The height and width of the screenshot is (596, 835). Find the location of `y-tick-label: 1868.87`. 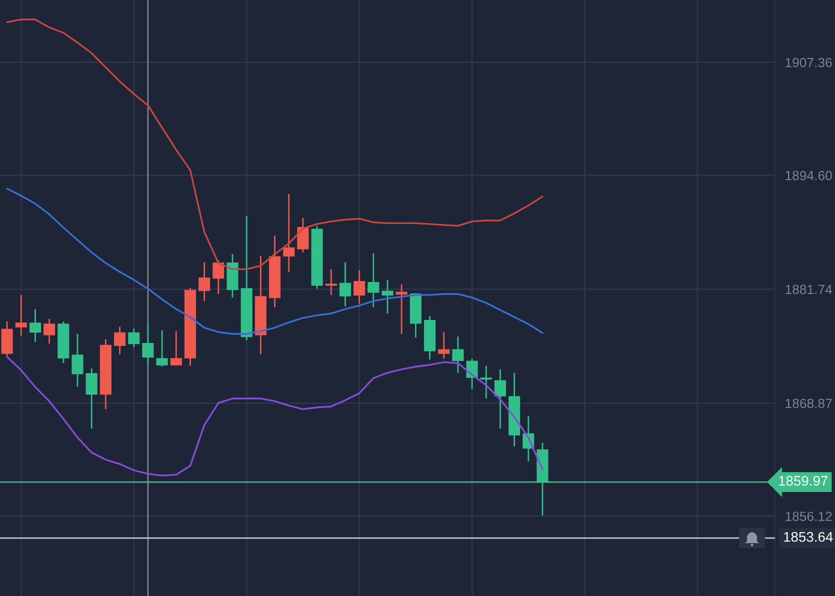

y-tick-label: 1868.87 is located at coordinates (809, 403).